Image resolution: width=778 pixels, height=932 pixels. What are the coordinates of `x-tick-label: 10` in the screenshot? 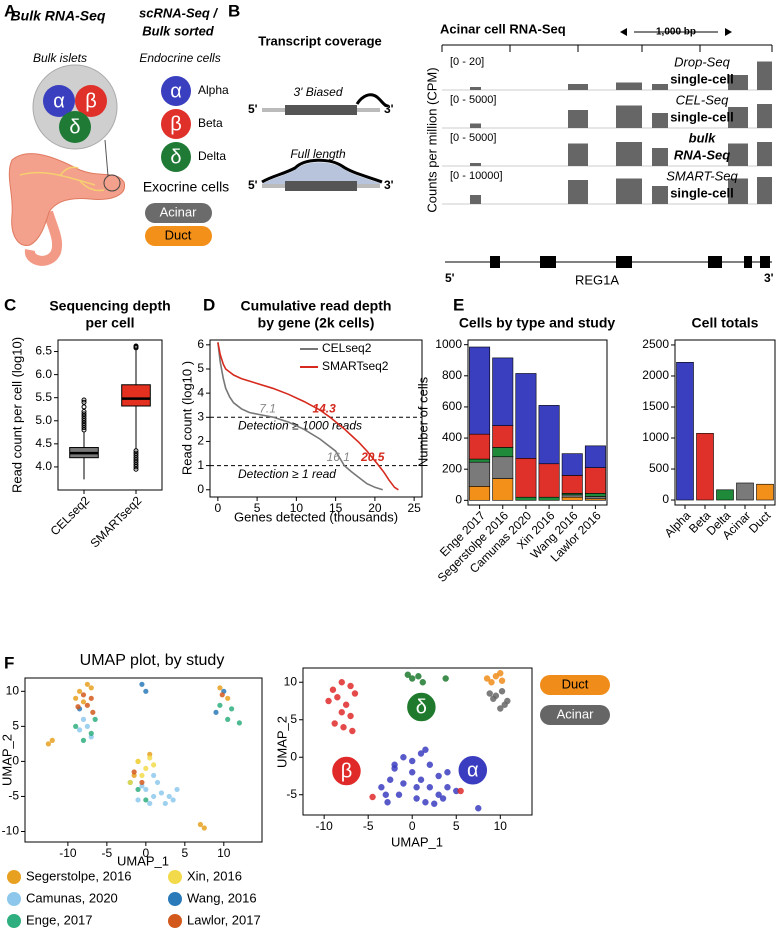 It's located at (501, 826).